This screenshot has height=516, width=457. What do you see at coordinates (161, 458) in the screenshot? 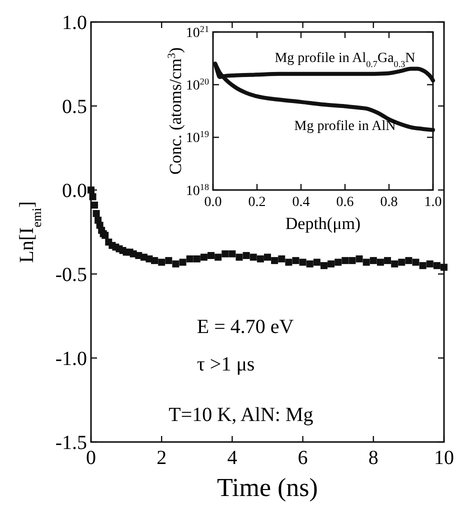
I see `x-tick-label: 2` at bounding box center [161, 458].